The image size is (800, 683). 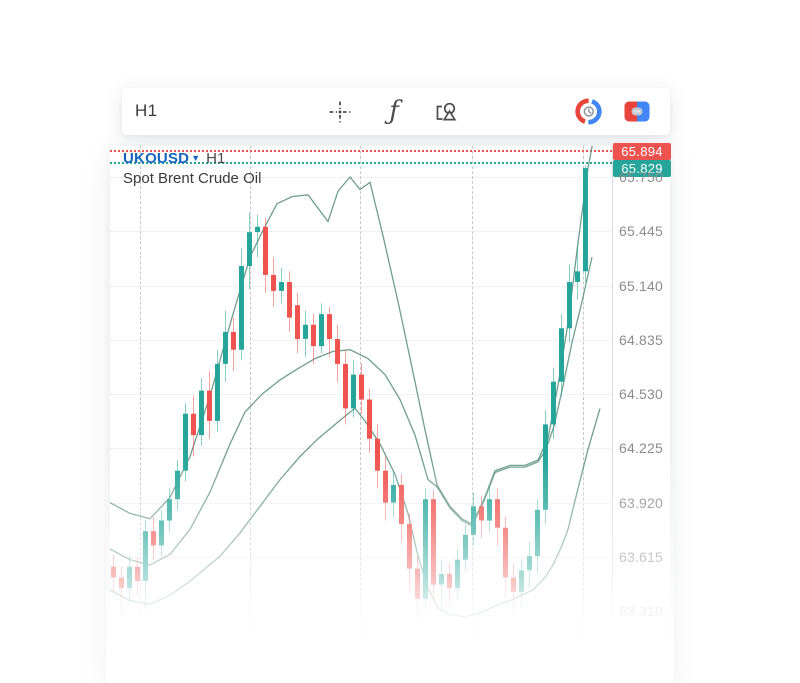 What do you see at coordinates (641, 285) in the screenshot?
I see `price-axis-label: 65.140` at bounding box center [641, 285].